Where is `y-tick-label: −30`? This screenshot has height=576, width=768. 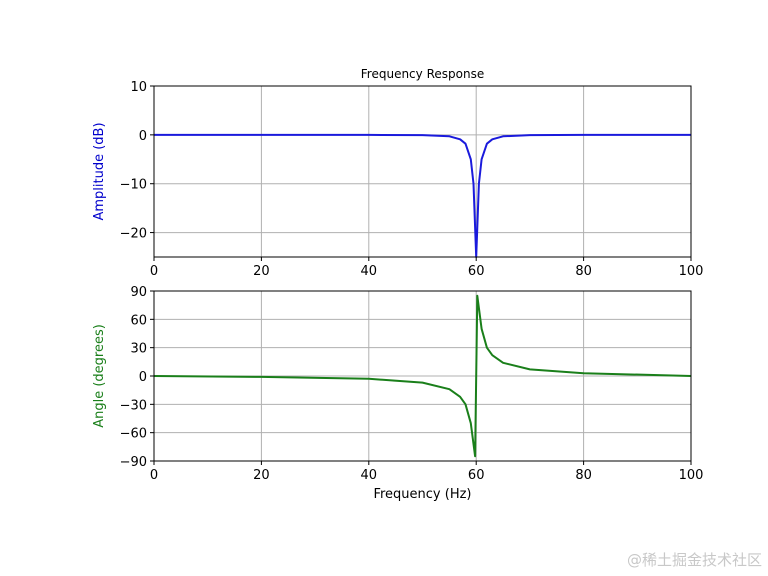 y-tick-label: −30 is located at coordinates (133, 405).